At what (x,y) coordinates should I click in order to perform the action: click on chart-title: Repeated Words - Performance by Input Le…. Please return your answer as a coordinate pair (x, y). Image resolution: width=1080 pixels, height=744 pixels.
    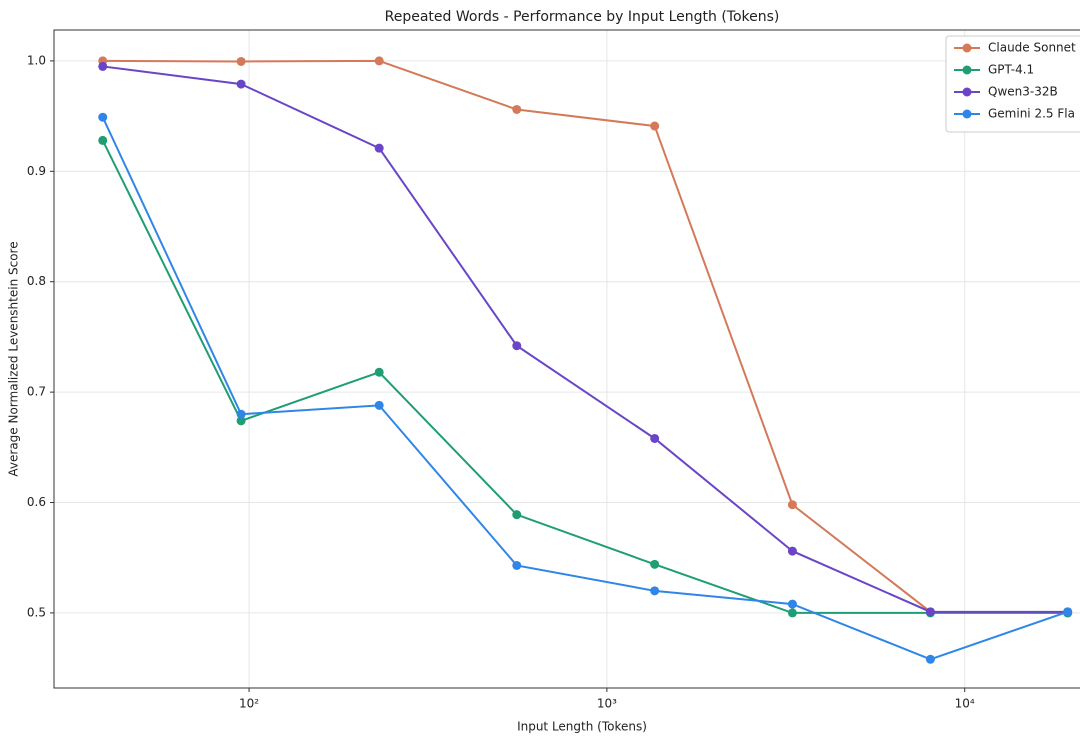
    Looking at the image, I should click on (582, 17).